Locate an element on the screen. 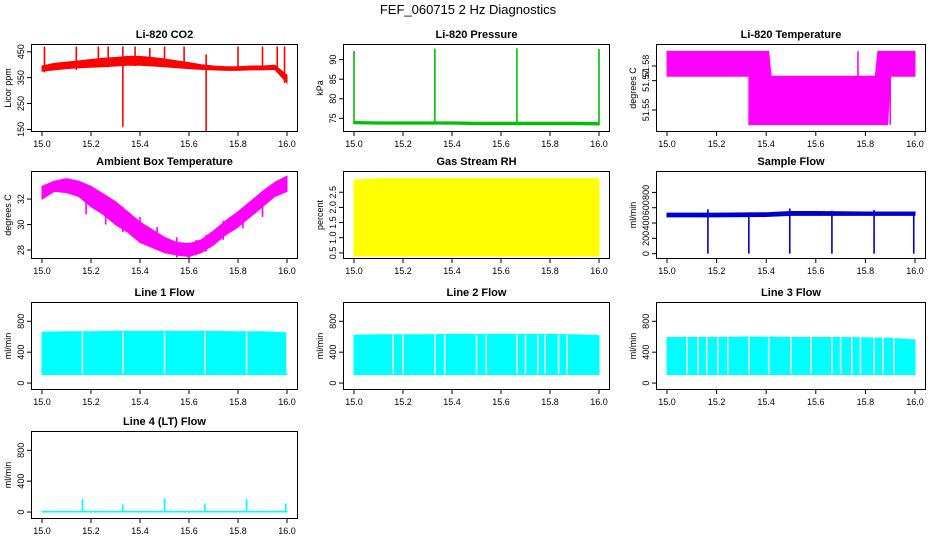 The image size is (936, 540). y-tick-label: 80 is located at coordinates (333, 99).